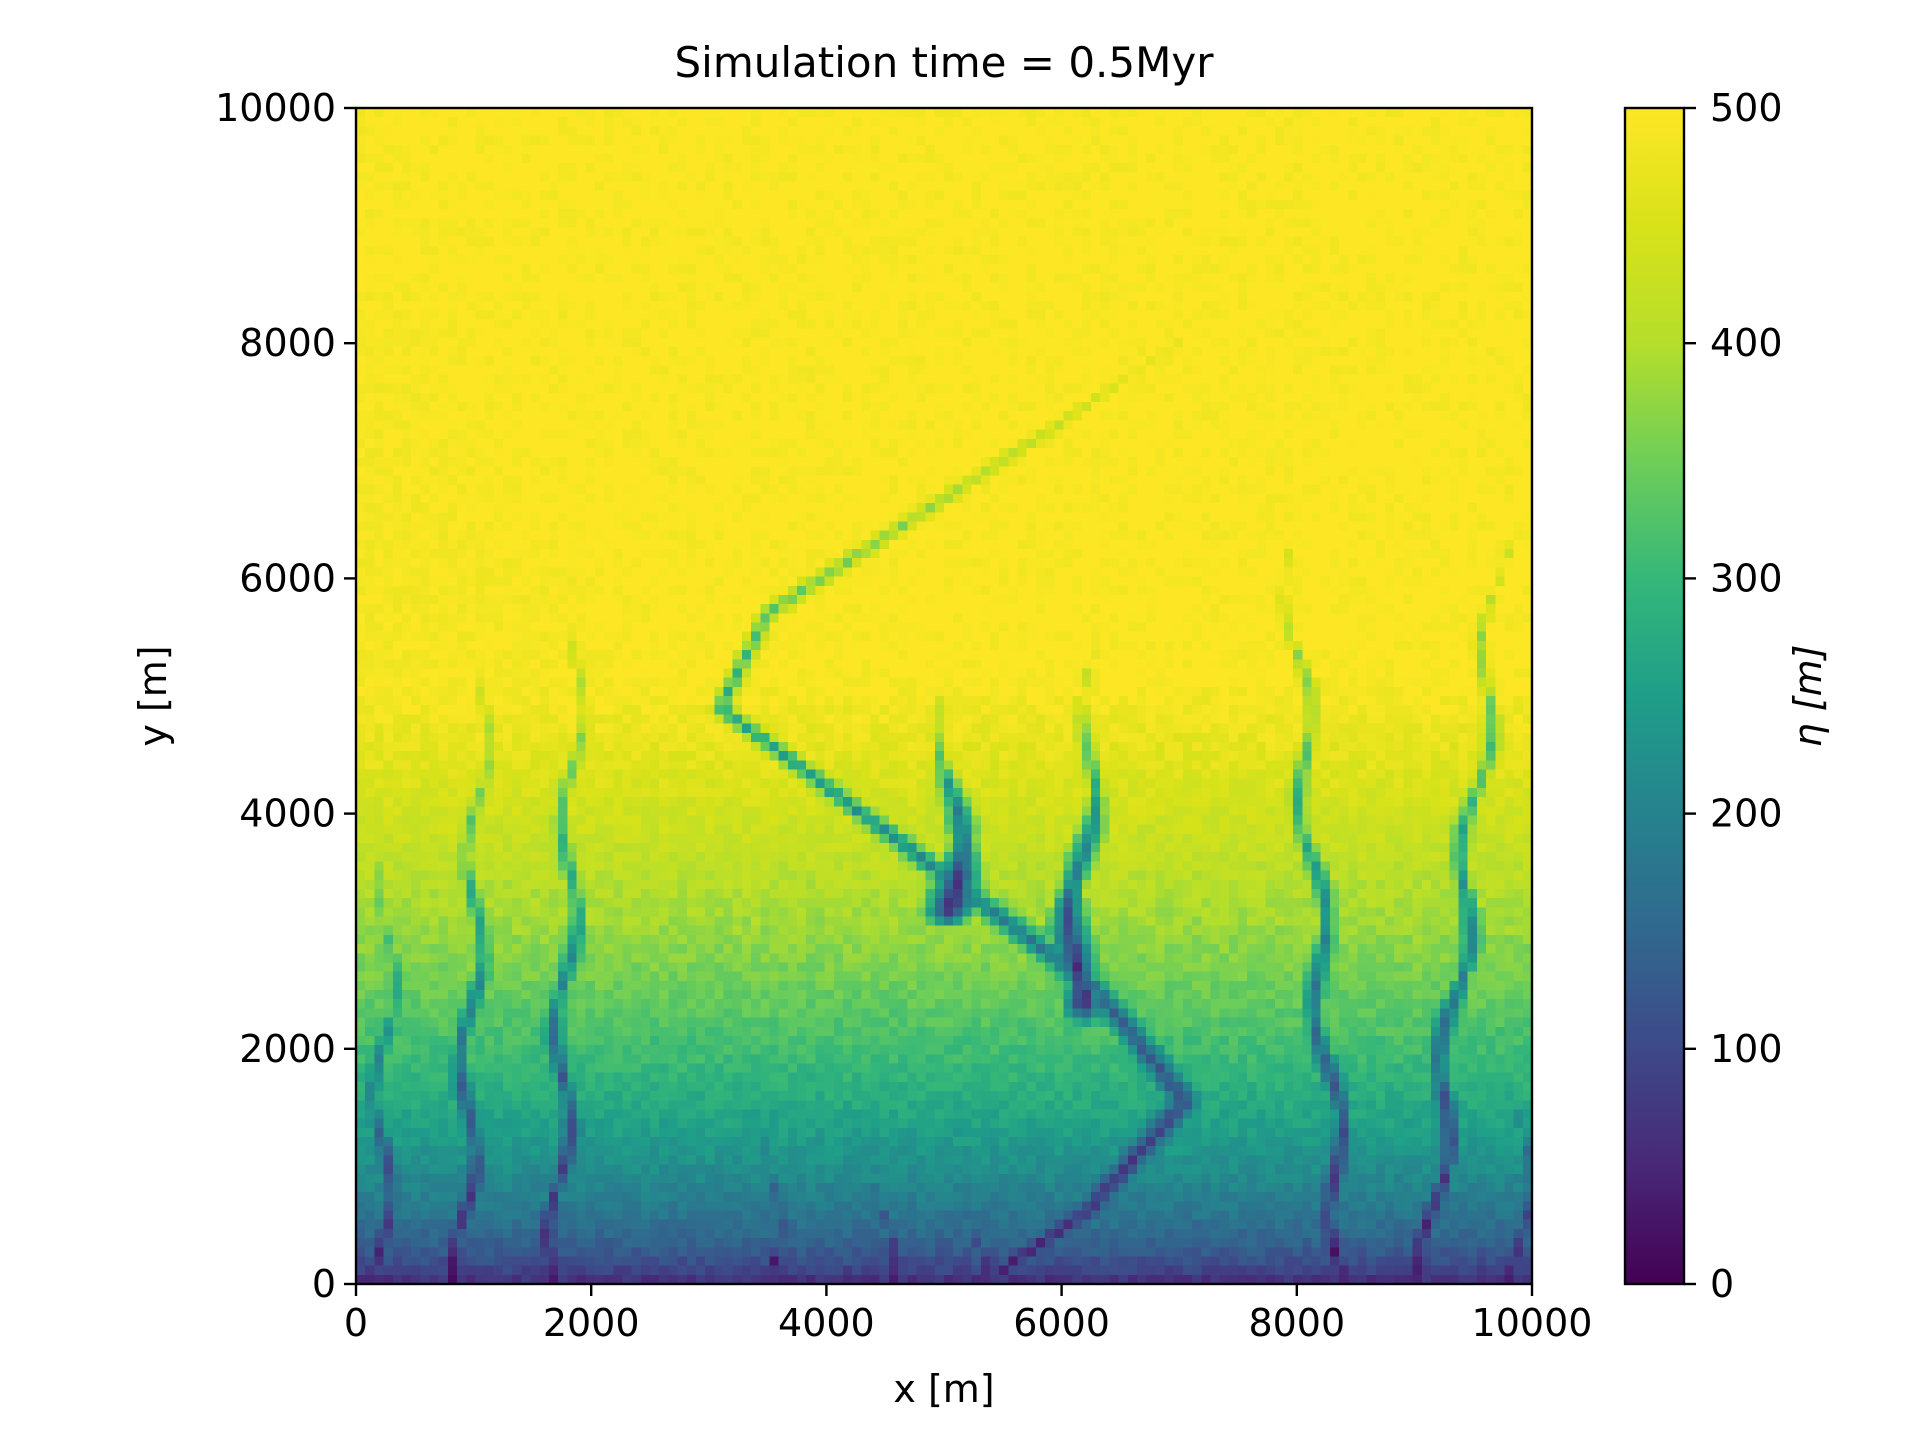  I want to click on colorbar-tick-label: 500, so click(1746, 108).